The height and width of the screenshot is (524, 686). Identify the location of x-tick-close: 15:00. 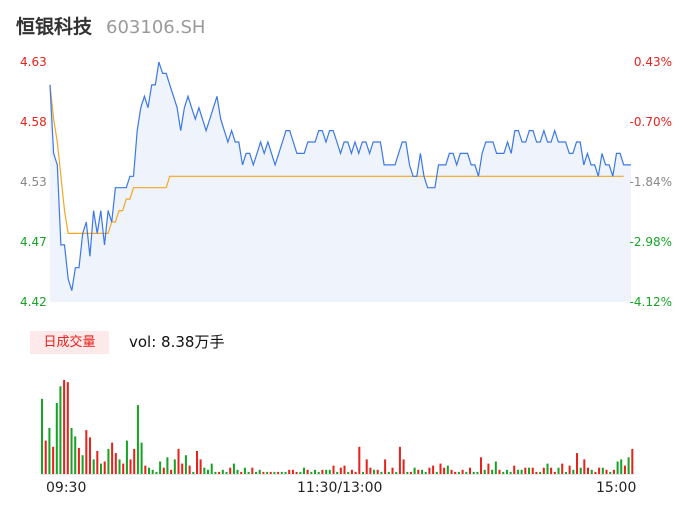
(616, 488).